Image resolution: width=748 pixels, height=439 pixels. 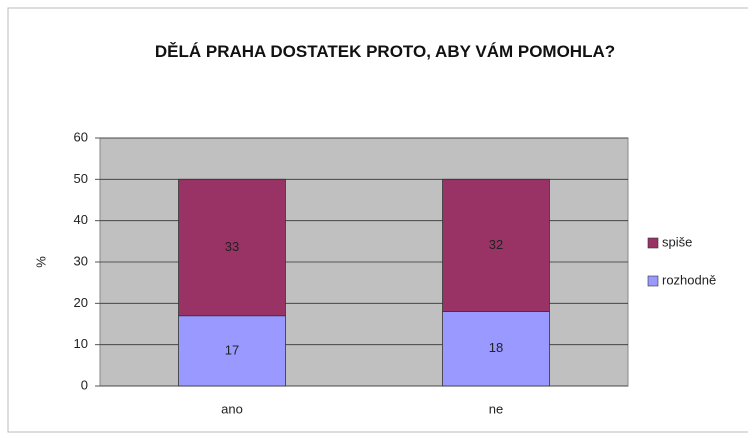 What do you see at coordinates (84, 384) in the screenshot?
I see `y-tick-label: 0` at bounding box center [84, 384].